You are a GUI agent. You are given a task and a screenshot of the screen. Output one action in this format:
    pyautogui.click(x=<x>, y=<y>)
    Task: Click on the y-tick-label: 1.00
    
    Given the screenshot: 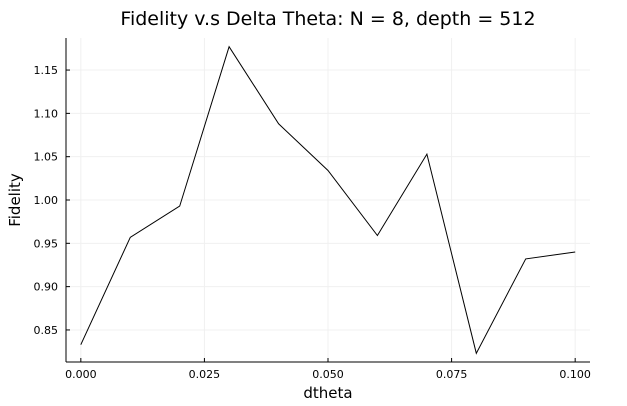 What is the action you would take?
    pyautogui.click(x=46, y=200)
    